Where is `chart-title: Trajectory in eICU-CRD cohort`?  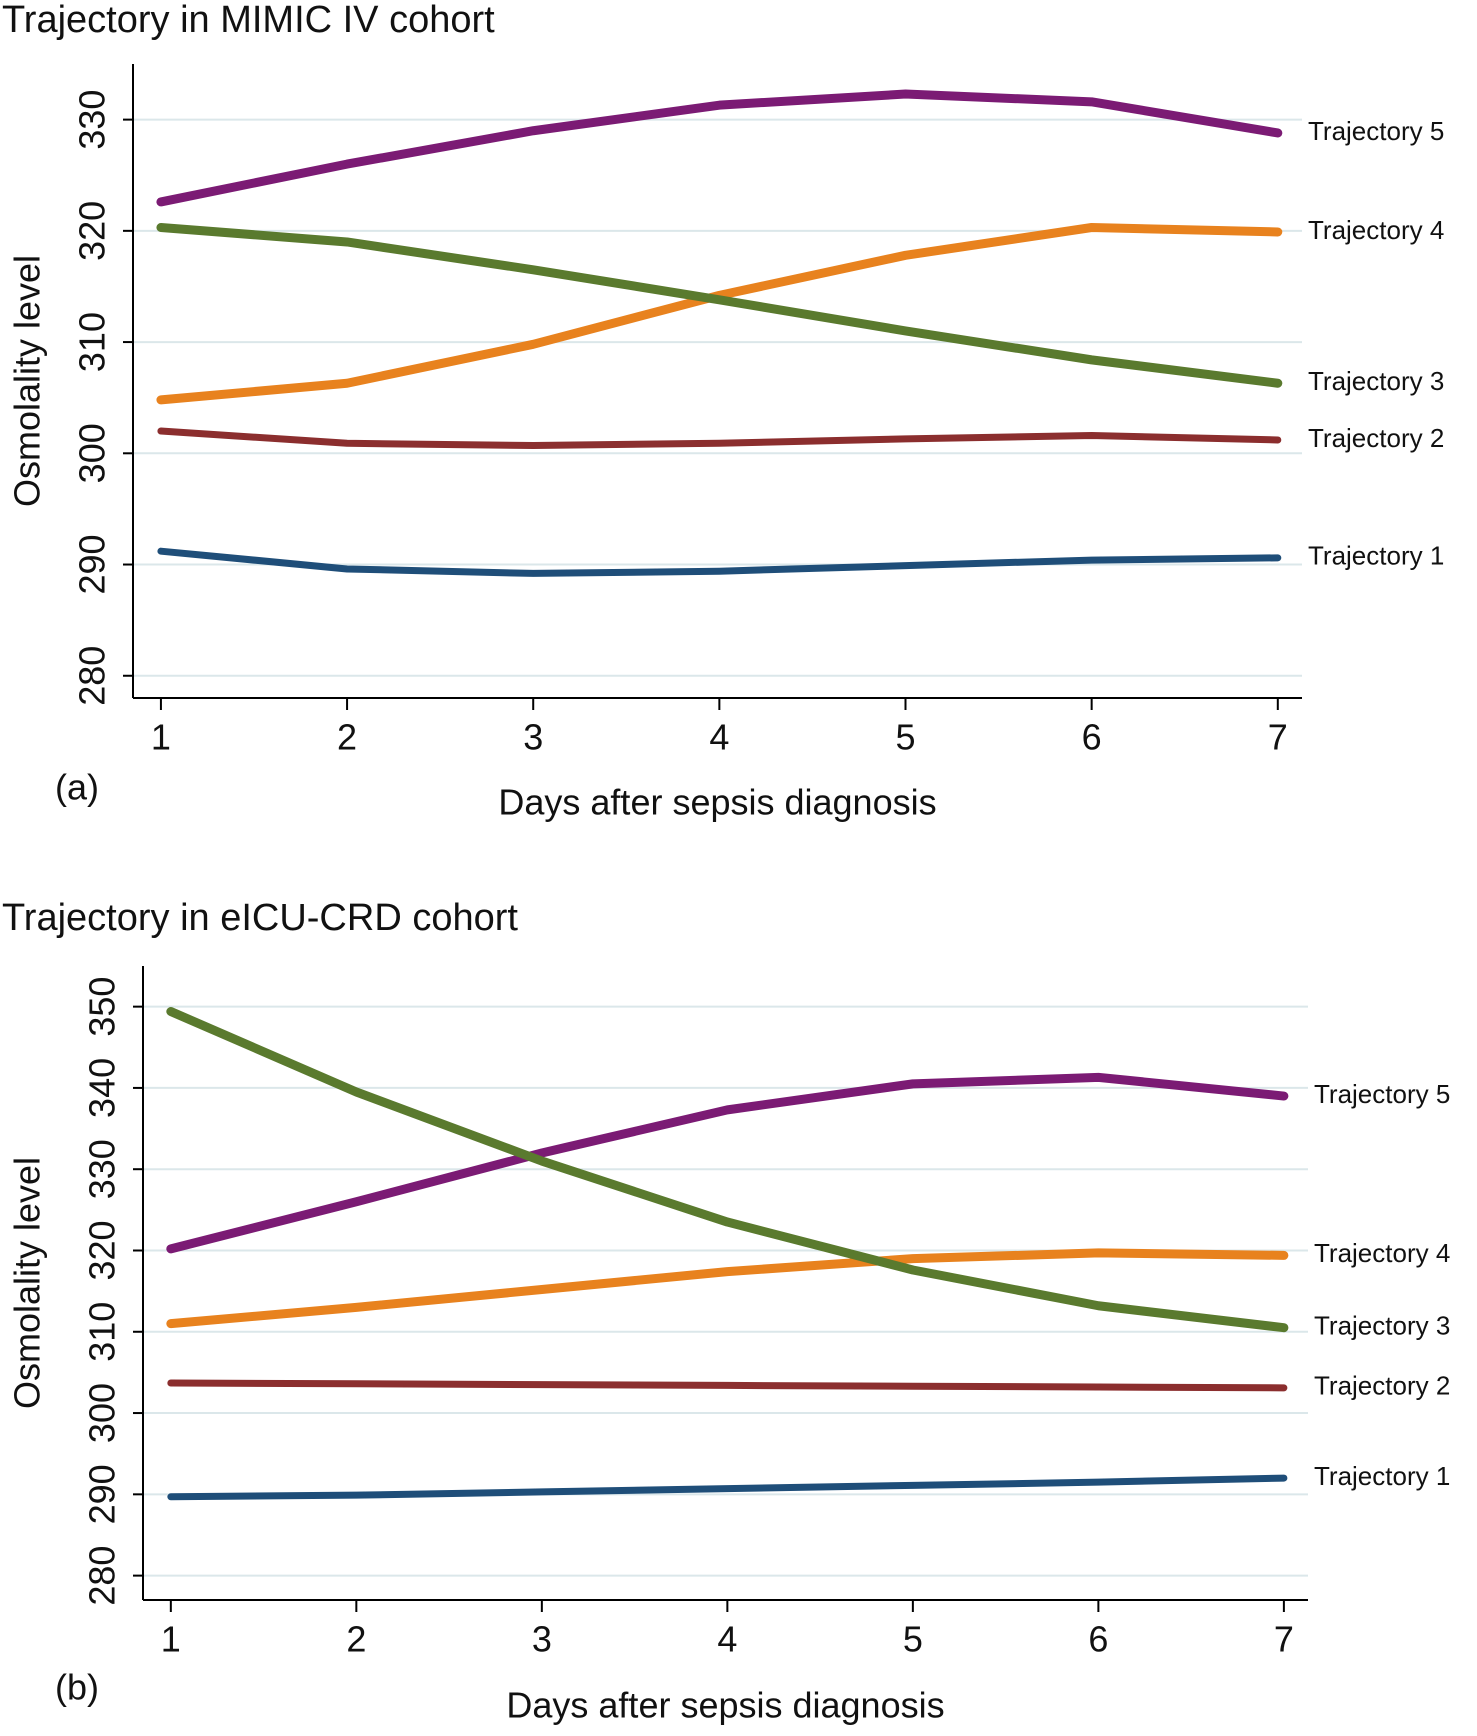
chart-title: Trajectory in eICU-CRD cohort is located at coordinates (260, 918).